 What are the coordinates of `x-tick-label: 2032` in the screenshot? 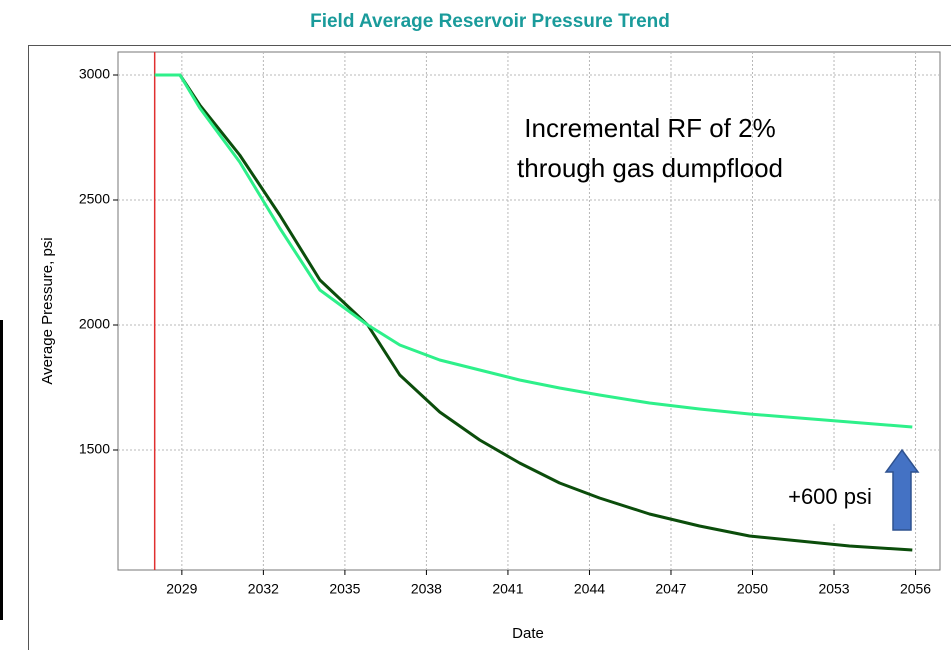 It's located at (263, 589).